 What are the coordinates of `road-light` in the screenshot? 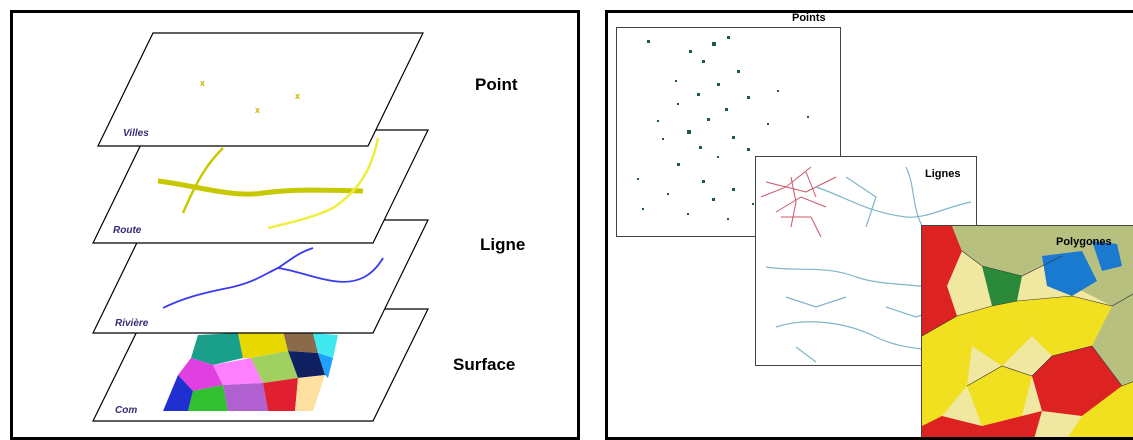 It's located at (323, 183).